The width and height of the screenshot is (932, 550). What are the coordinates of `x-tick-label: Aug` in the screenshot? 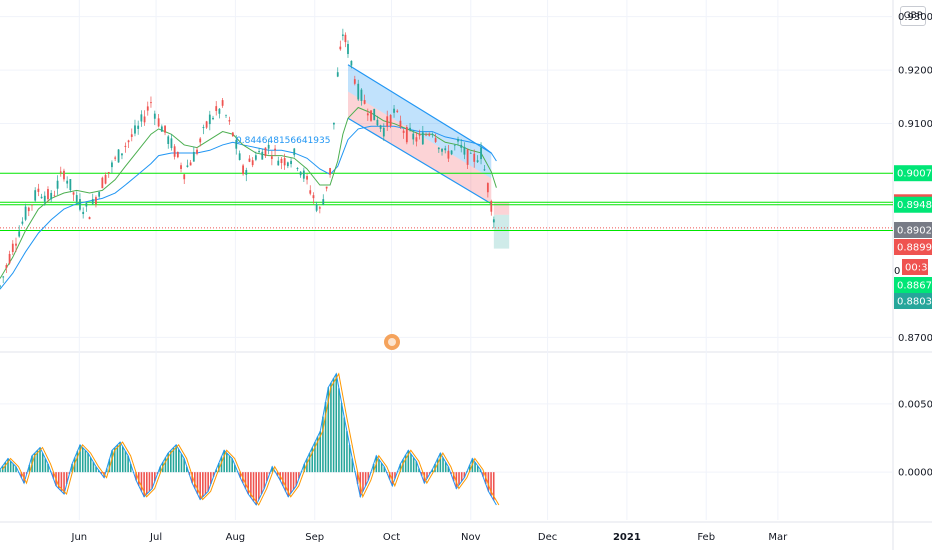 It's located at (236, 537).